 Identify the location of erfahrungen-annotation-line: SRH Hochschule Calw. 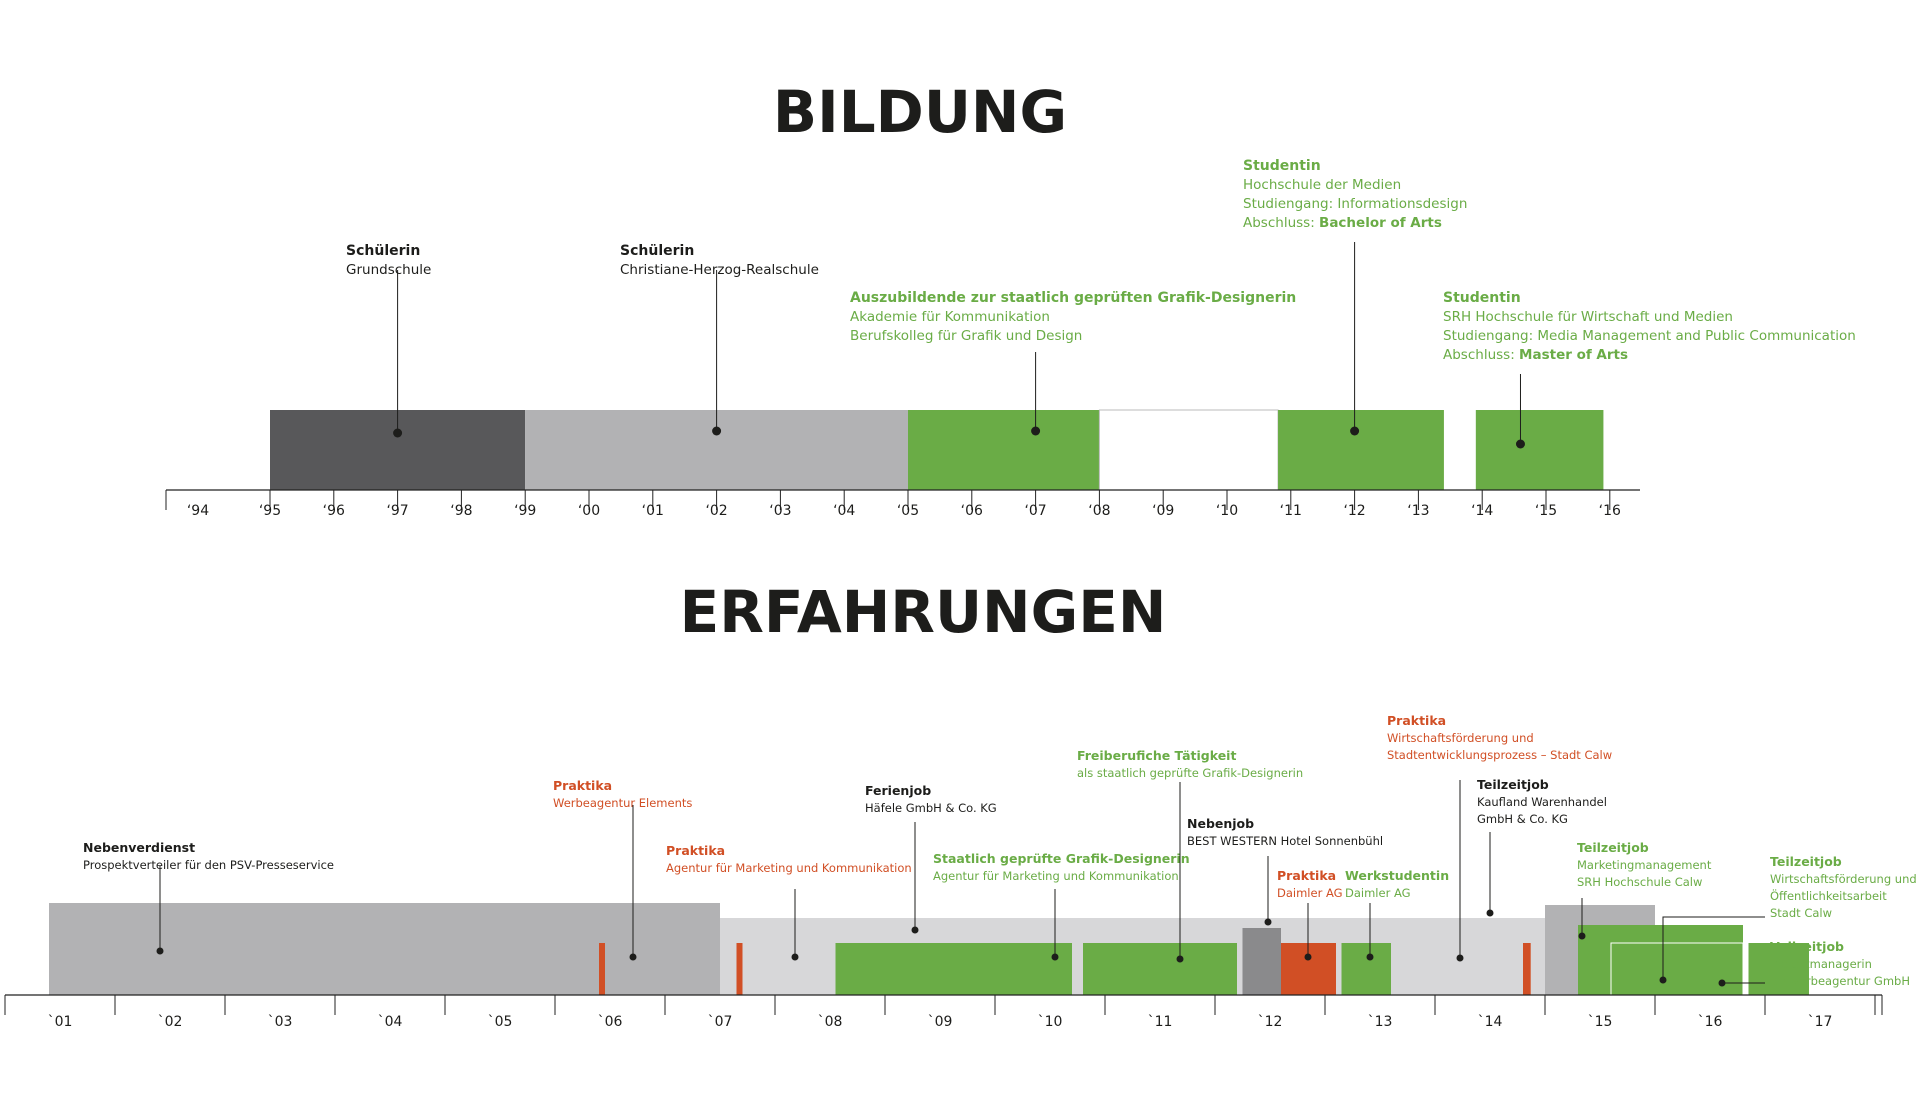
(1639, 882).